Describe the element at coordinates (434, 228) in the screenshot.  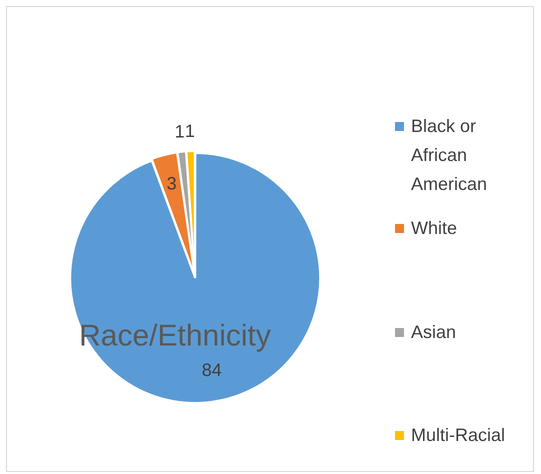
I see `legend-label: White` at that location.